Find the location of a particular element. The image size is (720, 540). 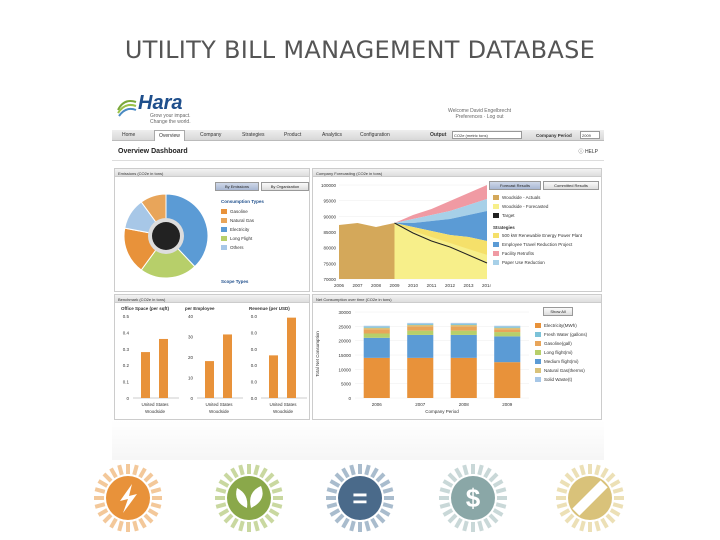

forecast-area is located at coordinates (440, 251).